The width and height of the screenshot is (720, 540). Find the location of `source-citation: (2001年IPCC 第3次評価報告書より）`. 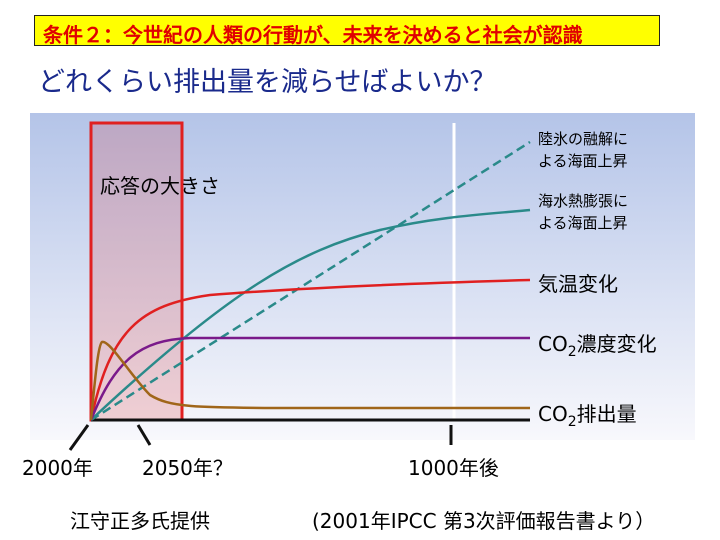

source-citation: (2001年IPCC 第3次評価報告書より） is located at coordinates (484, 521).